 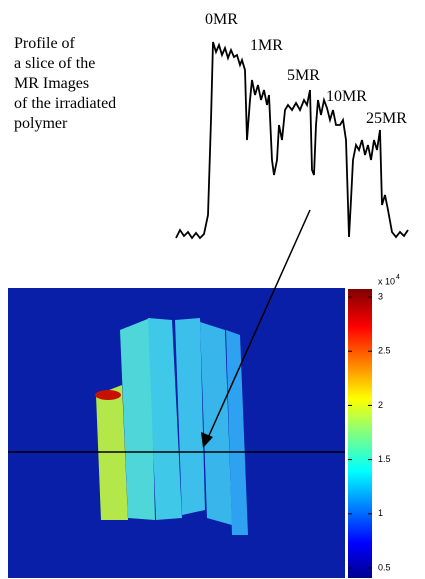 What do you see at coordinates (54, 63) in the screenshot?
I see `caption-line: a slice of the` at bounding box center [54, 63].